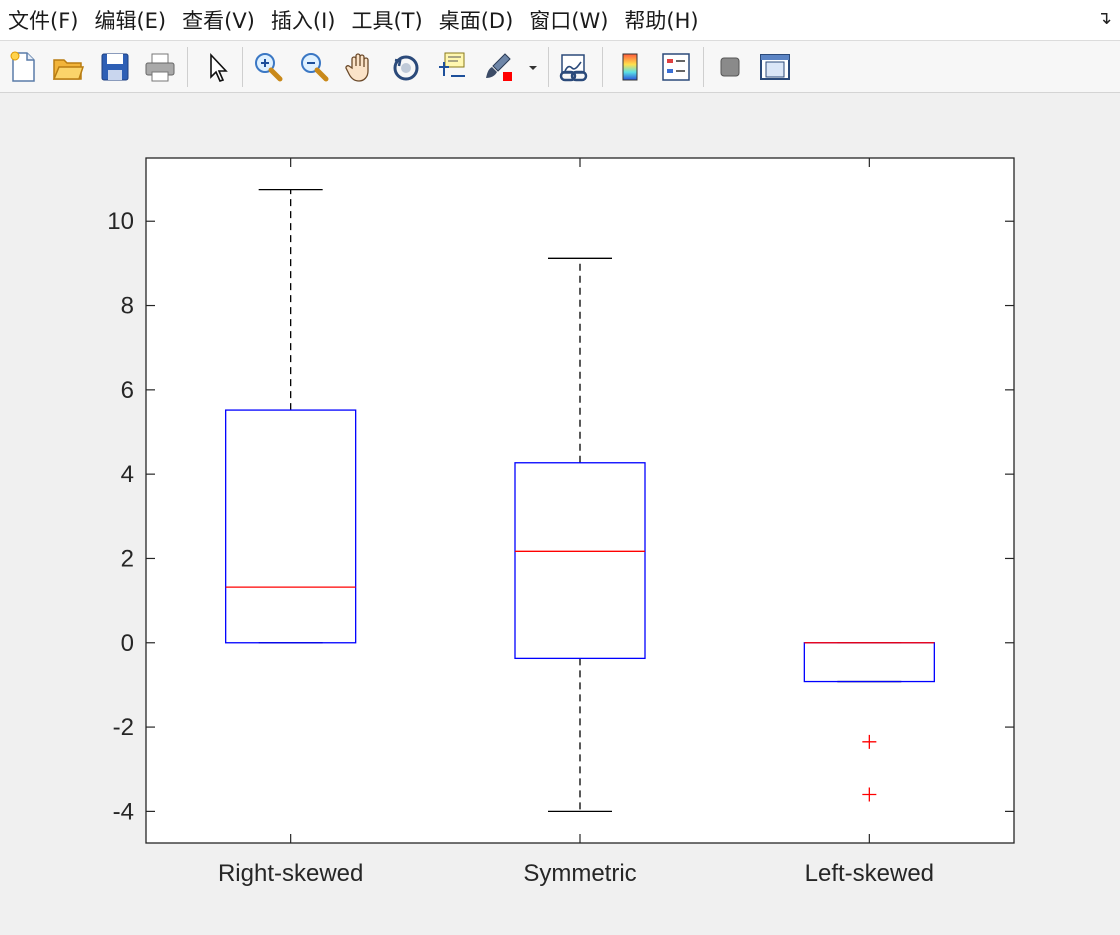 This screenshot has height=935, width=1120. Describe the element at coordinates (1104, 18) in the screenshot. I see `dock-arrow-icon: ↴` at that location.